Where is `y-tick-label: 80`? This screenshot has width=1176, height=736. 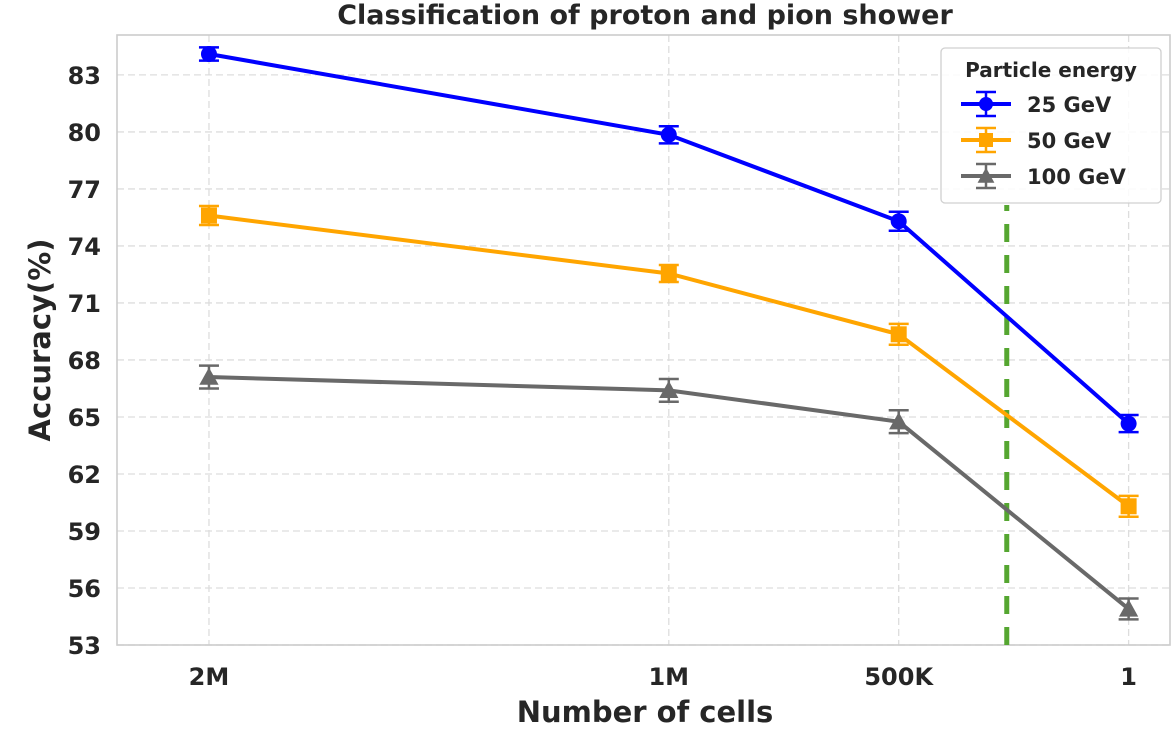 y-tick-label: 80 is located at coordinates (84, 133).